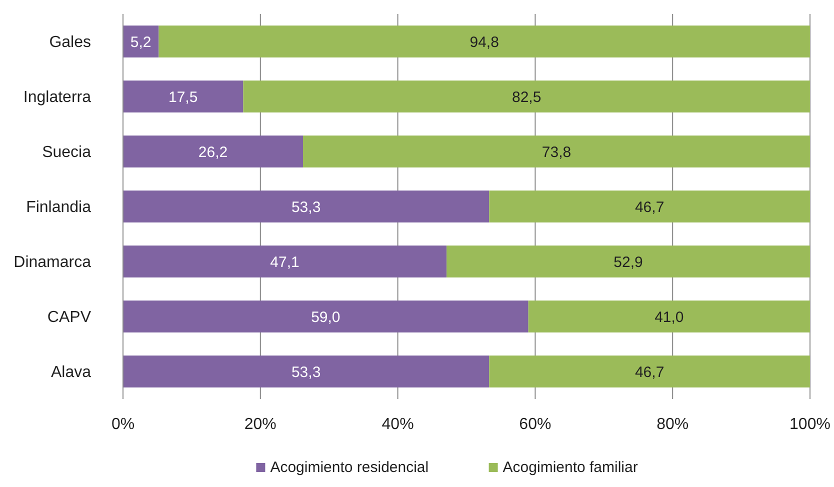 This screenshot has height=487, width=834. I want to click on data-label: 59,0, so click(325, 317).